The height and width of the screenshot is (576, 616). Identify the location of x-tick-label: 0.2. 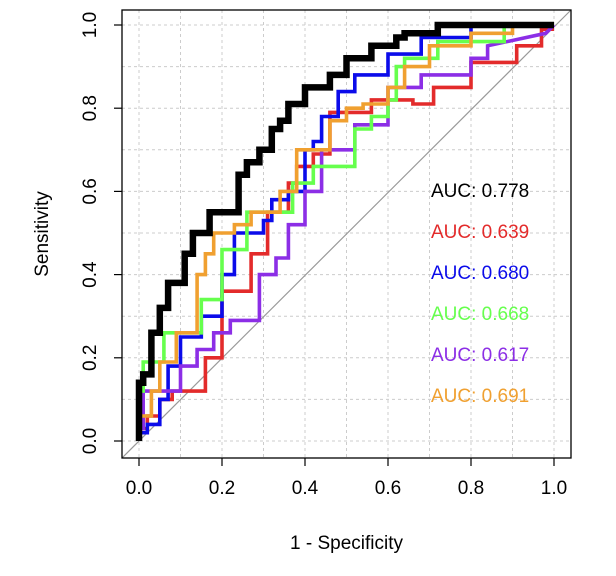
(222, 488).